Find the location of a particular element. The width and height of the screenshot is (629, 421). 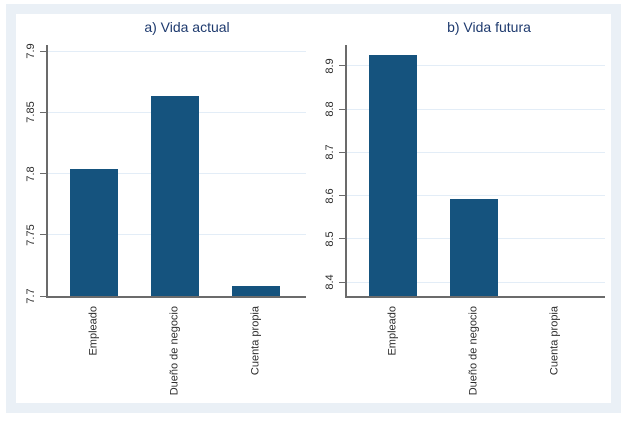

y-tick-label: 7.8 is located at coordinates (31, 173).